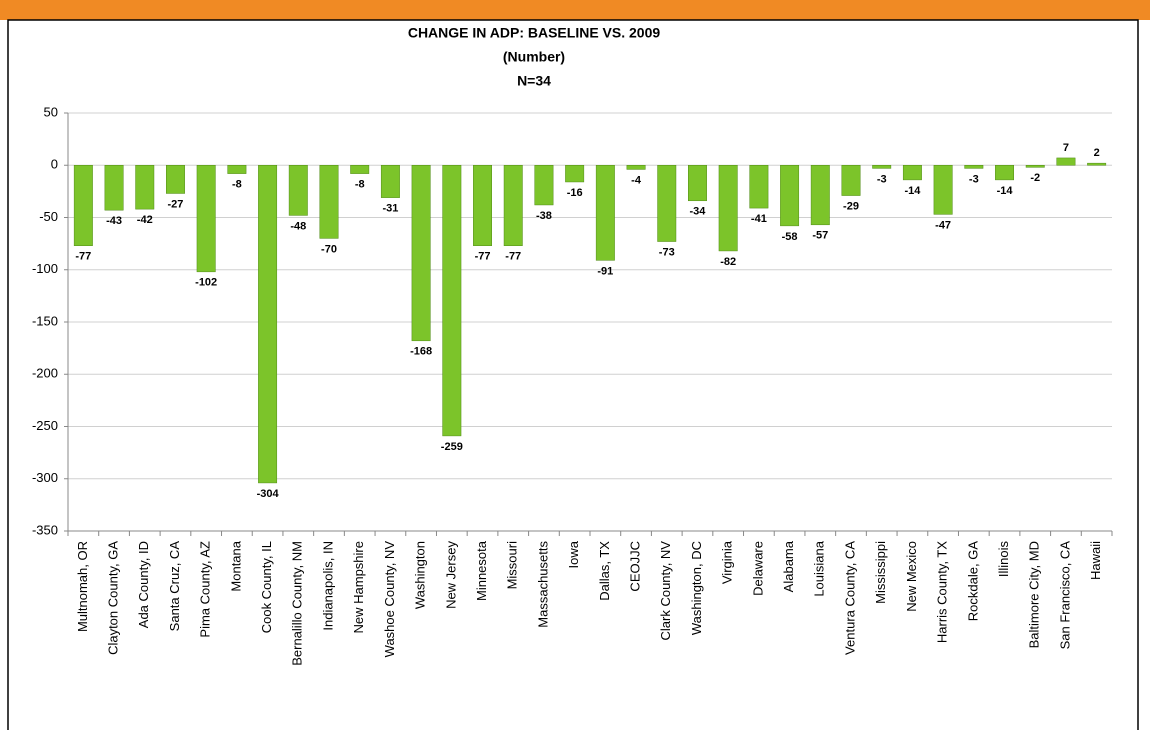  What do you see at coordinates (1034, 594) in the screenshot?
I see `x-tick-label: Baltimore City, MD` at bounding box center [1034, 594].